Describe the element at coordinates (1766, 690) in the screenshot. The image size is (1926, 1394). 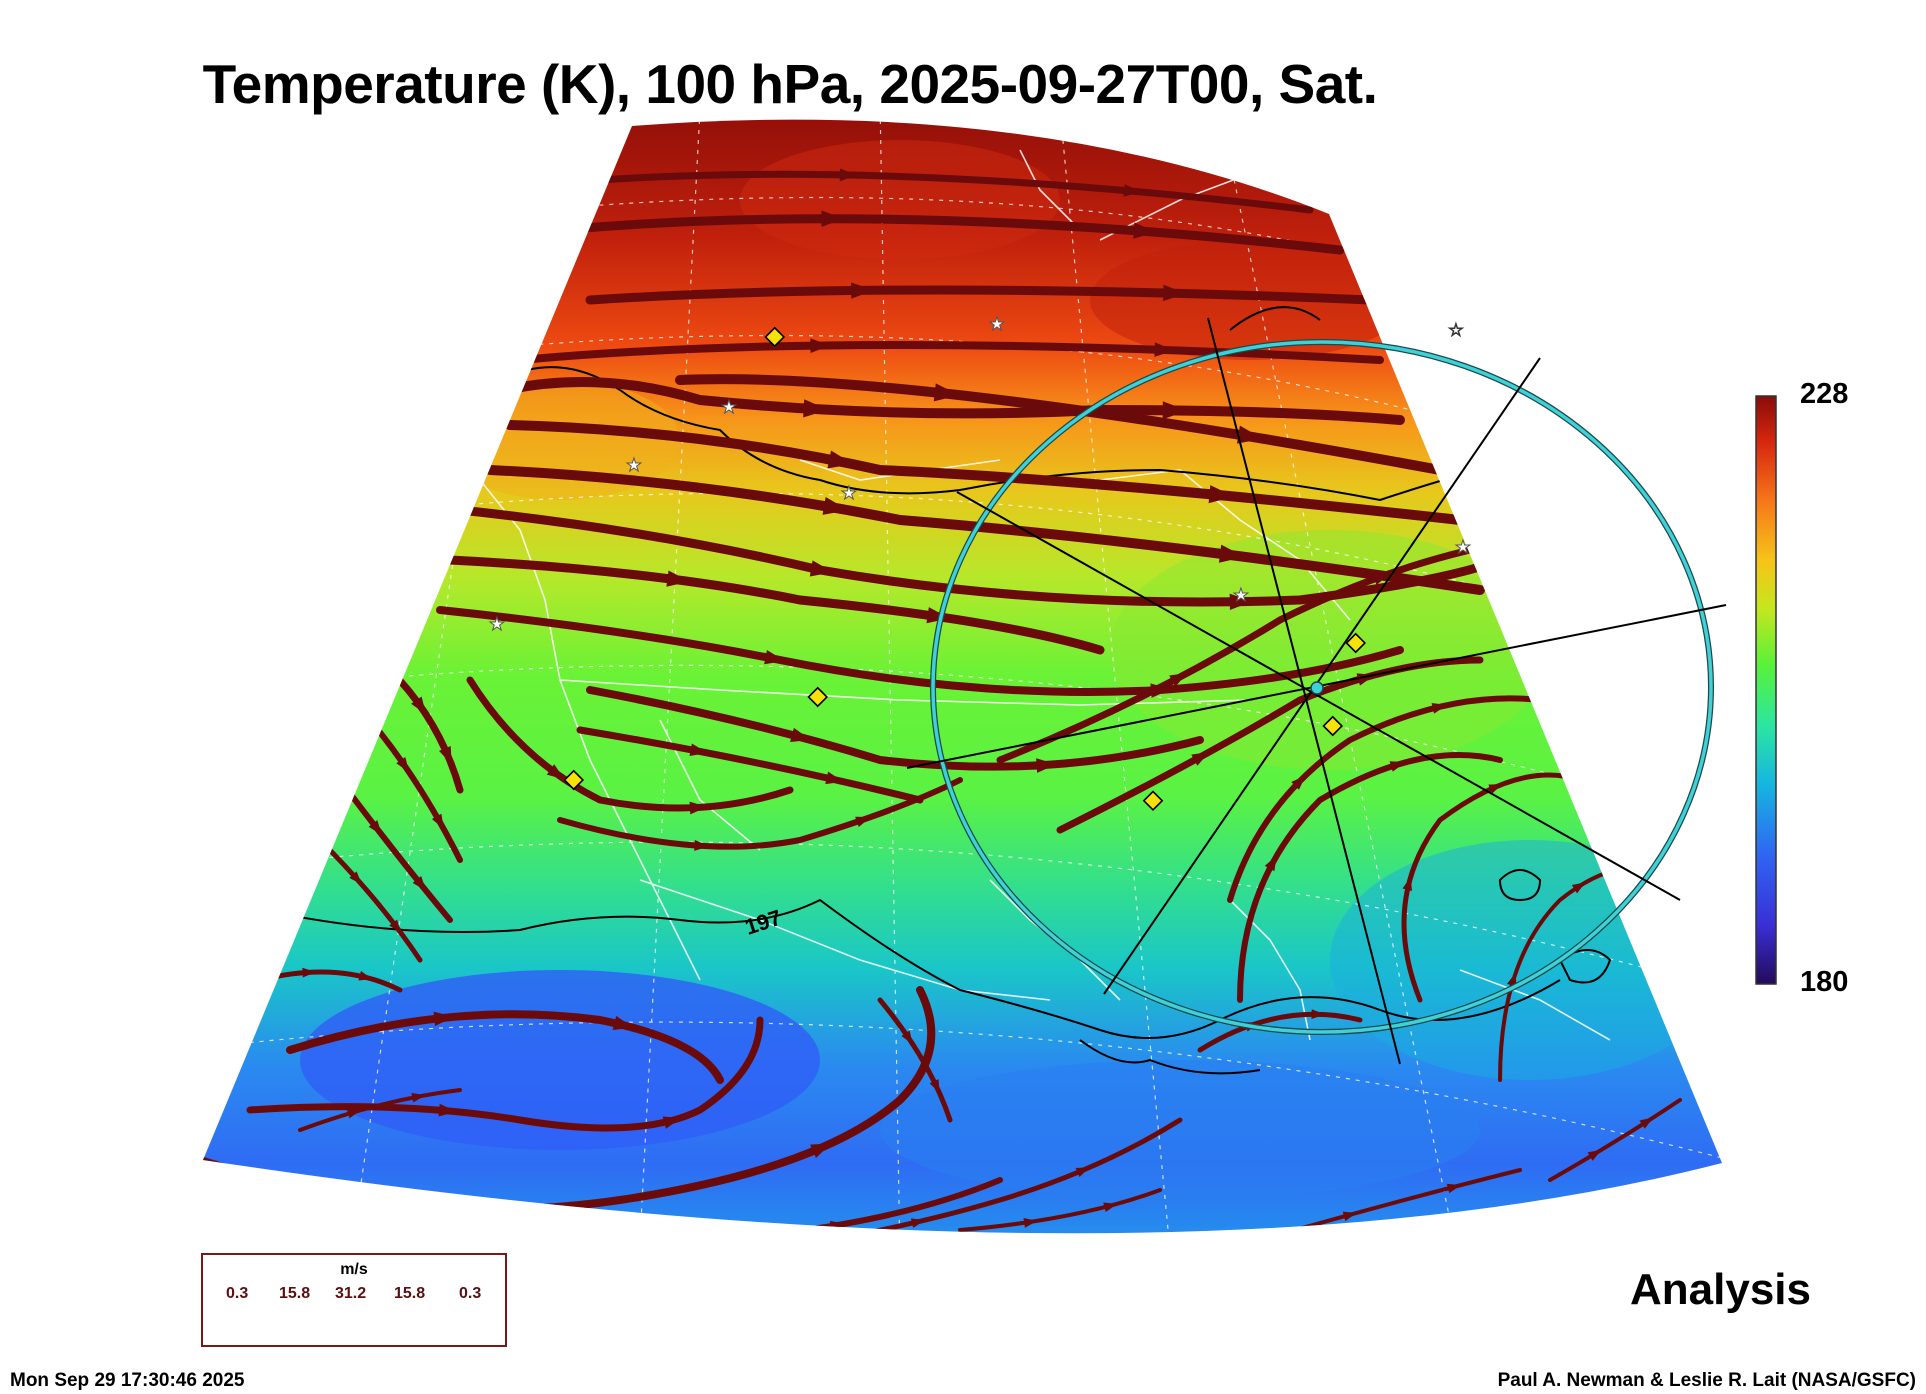
I see `colorbar` at that location.